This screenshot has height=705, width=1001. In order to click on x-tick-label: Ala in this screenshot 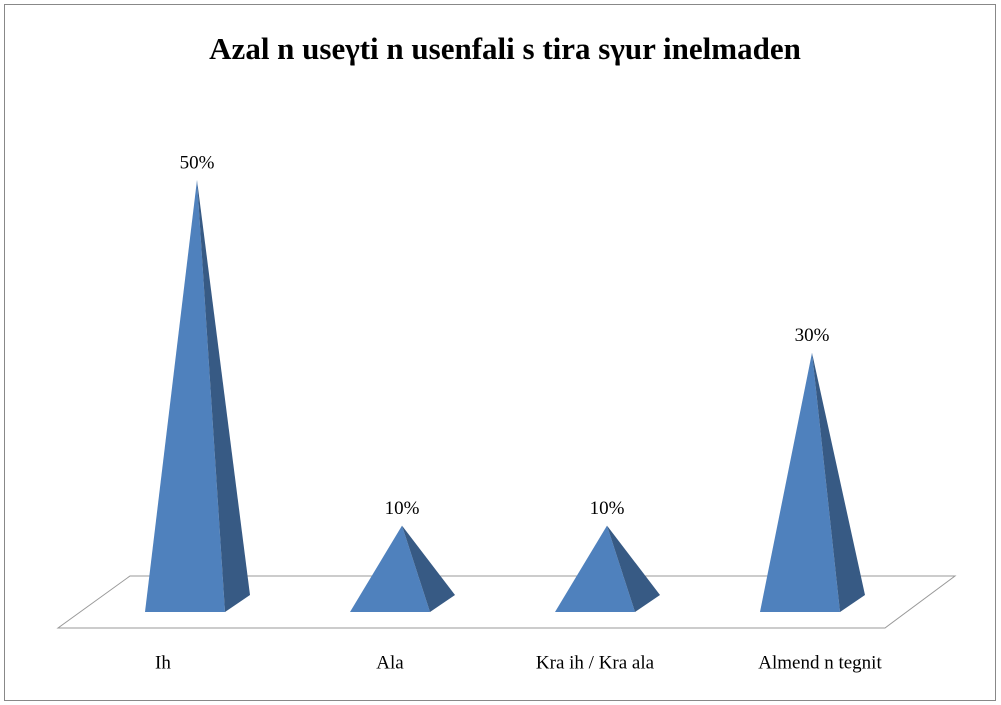, I will do `click(390, 662)`.